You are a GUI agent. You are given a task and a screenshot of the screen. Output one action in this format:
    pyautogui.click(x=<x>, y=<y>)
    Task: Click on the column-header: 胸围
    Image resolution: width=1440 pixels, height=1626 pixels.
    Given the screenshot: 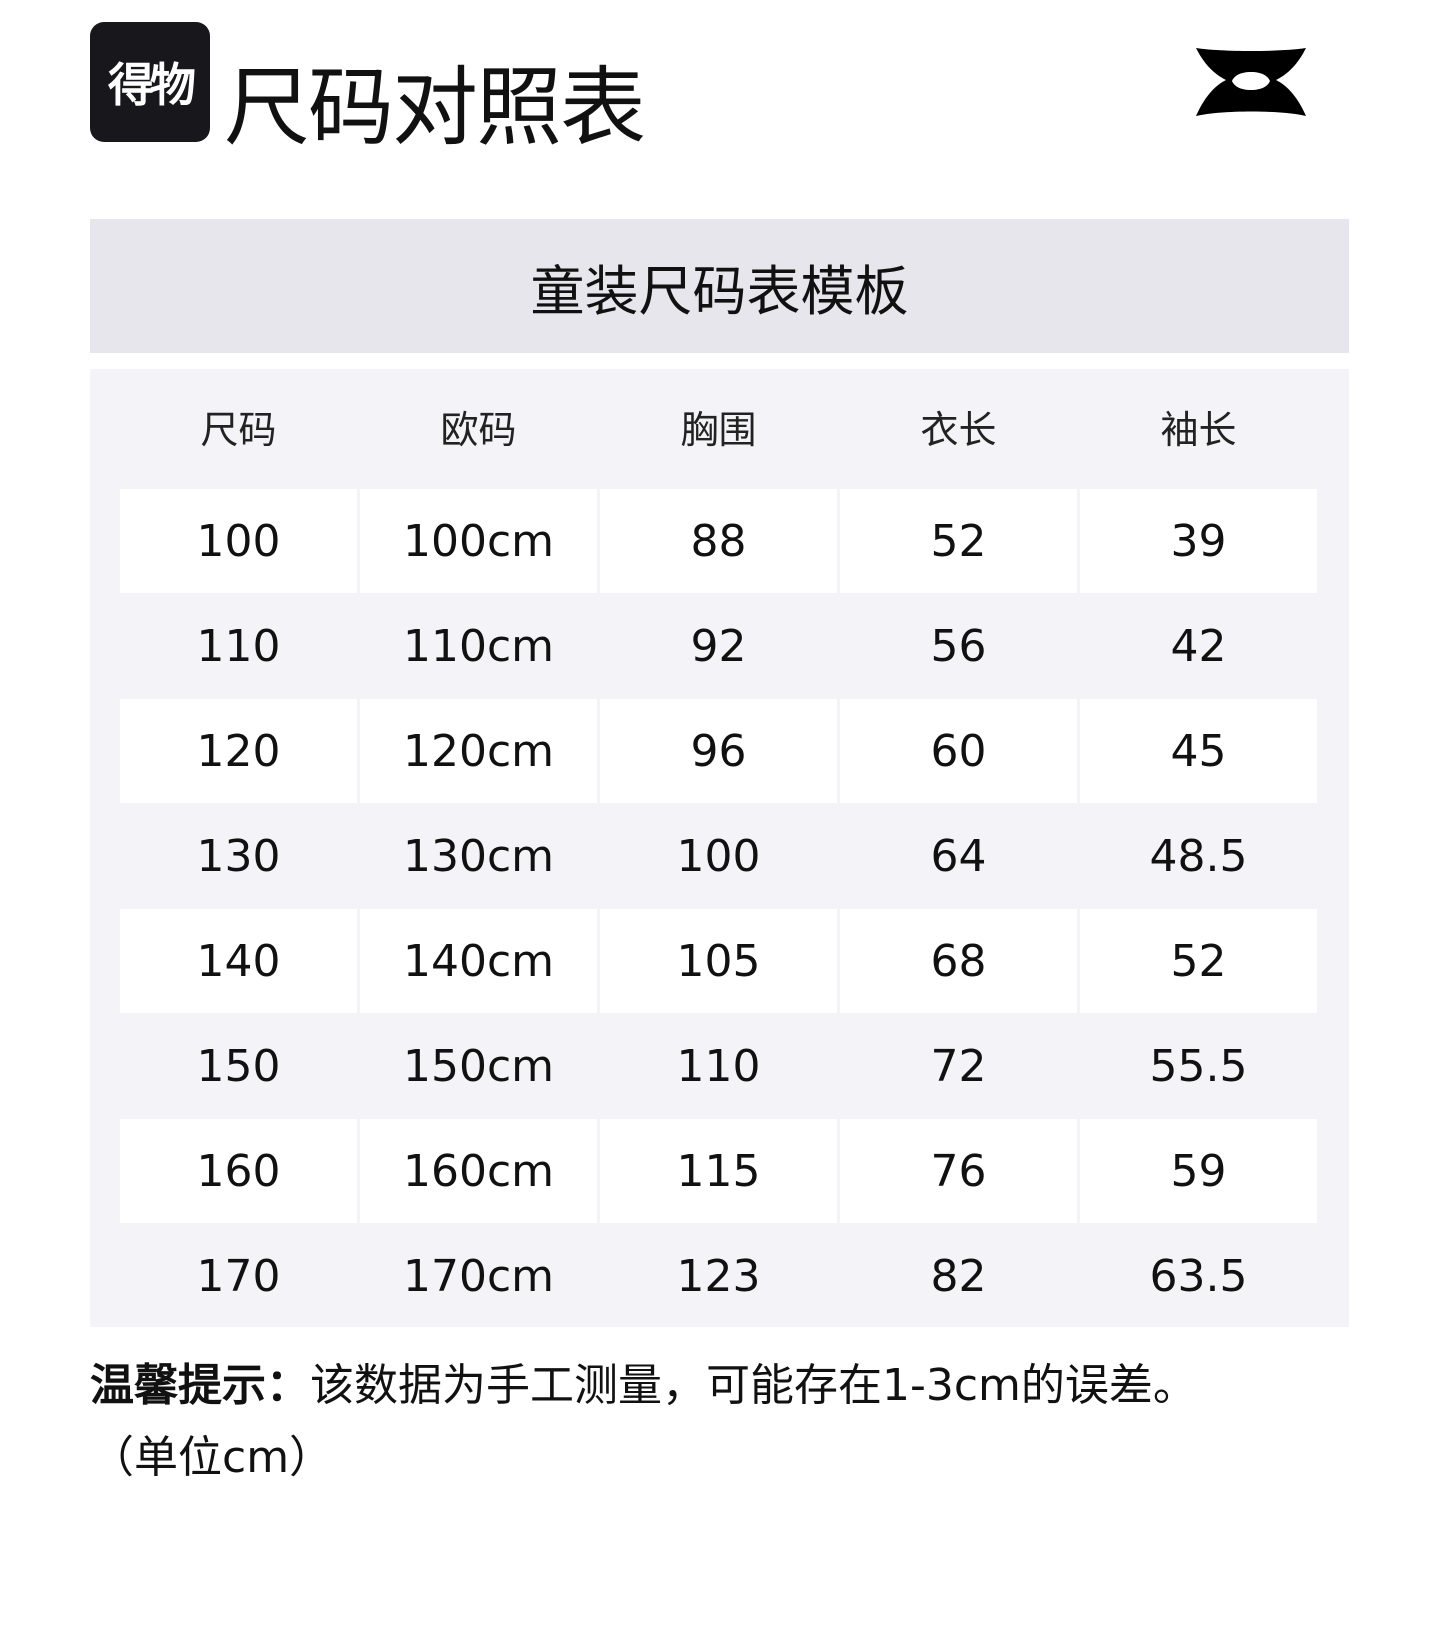 What is the action you would take?
    pyautogui.click(x=718, y=430)
    